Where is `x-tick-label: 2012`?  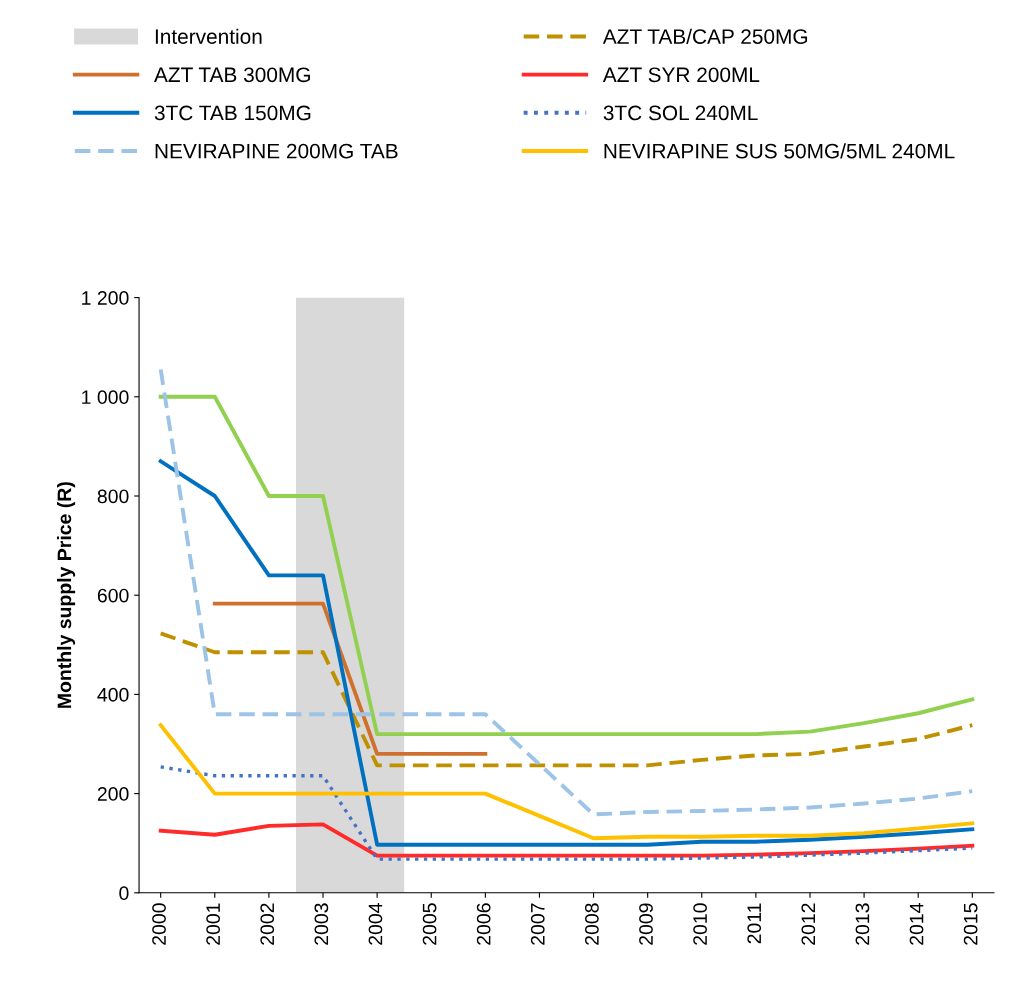
x-tick-label: 2012 is located at coordinates (808, 924).